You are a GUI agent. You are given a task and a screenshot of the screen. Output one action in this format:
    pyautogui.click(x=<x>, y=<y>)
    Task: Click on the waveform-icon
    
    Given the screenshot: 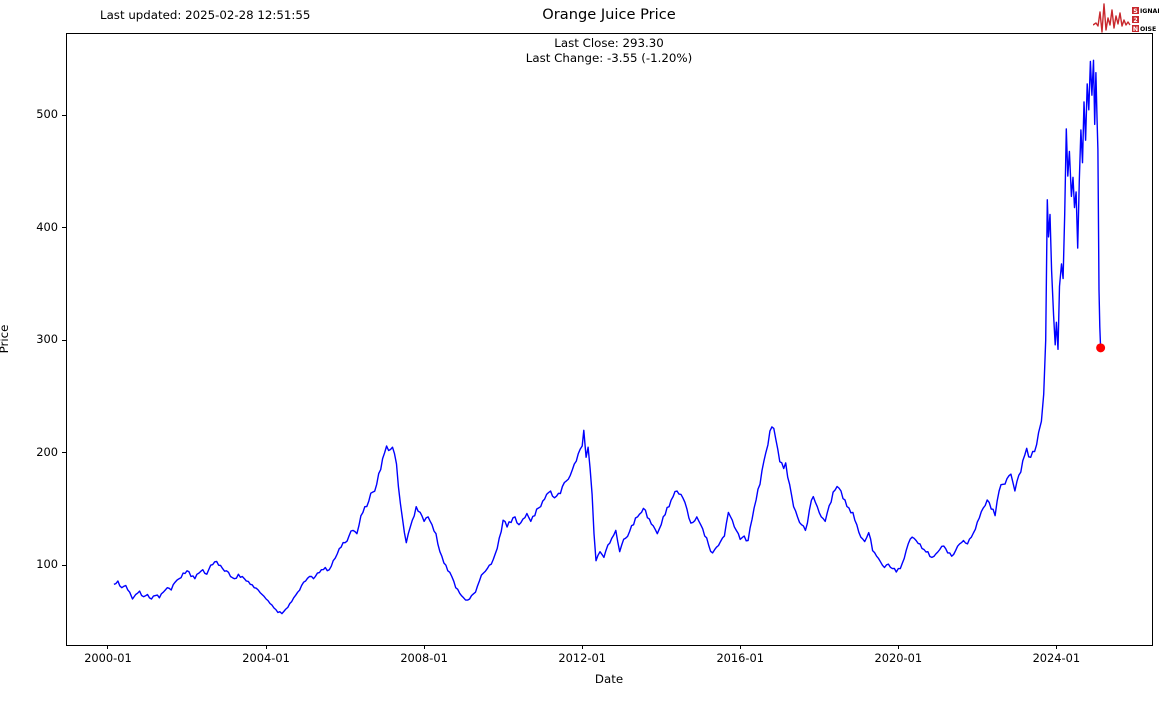 What is the action you would take?
    pyautogui.click(x=1111, y=18)
    